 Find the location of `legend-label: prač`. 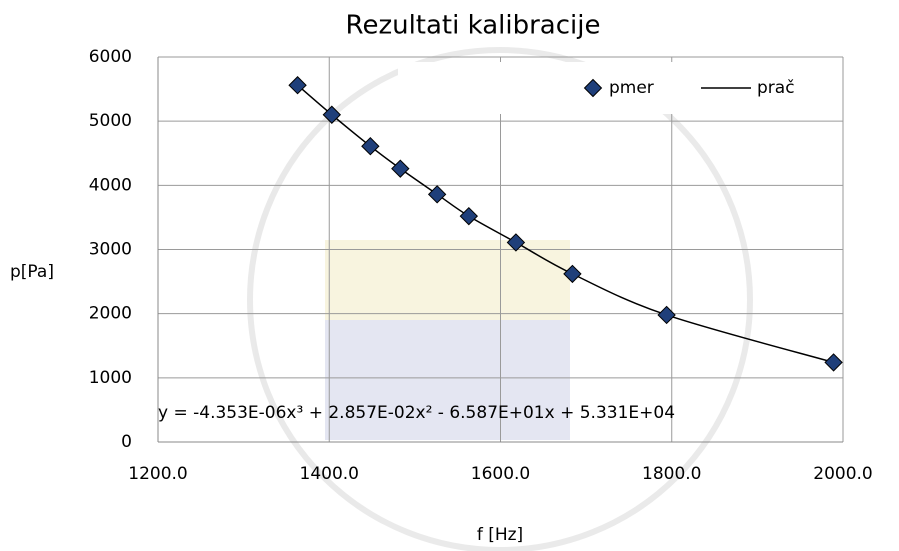

legend-label: prač is located at coordinates (776, 88).